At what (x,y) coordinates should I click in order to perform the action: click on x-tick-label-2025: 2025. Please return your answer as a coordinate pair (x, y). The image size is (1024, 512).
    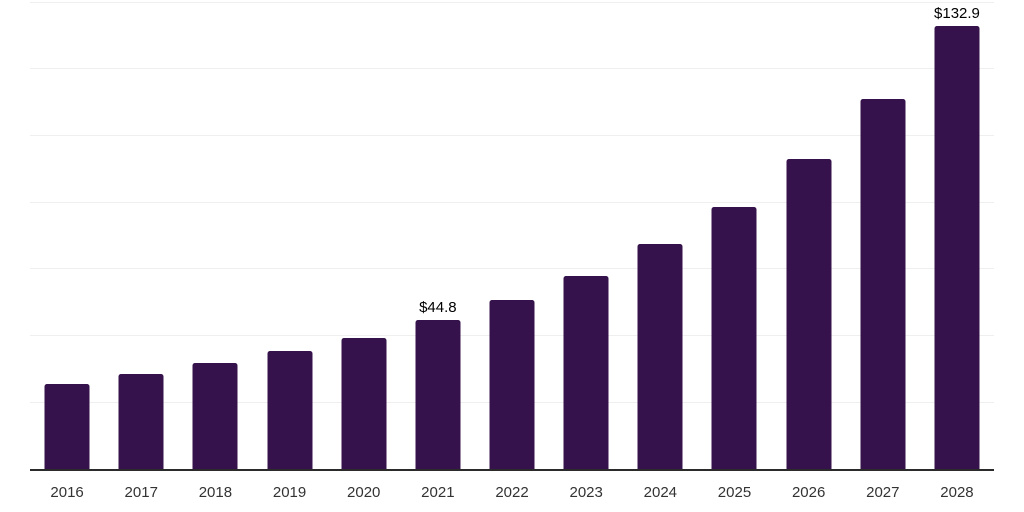
    Looking at the image, I should click on (734, 492).